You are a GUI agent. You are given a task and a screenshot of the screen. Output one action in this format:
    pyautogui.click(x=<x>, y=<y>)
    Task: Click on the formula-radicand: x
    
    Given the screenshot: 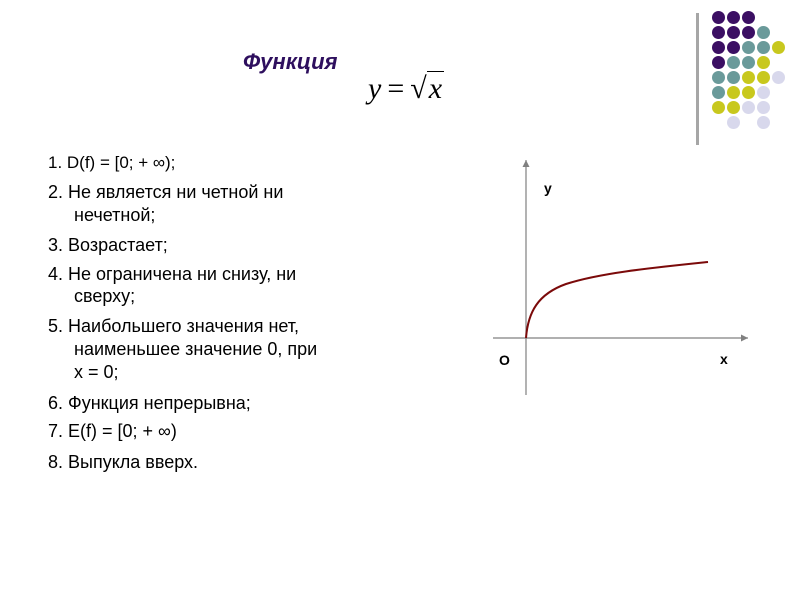 What is the action you would take?
    pyautogui.click(x=435, y=88)
    